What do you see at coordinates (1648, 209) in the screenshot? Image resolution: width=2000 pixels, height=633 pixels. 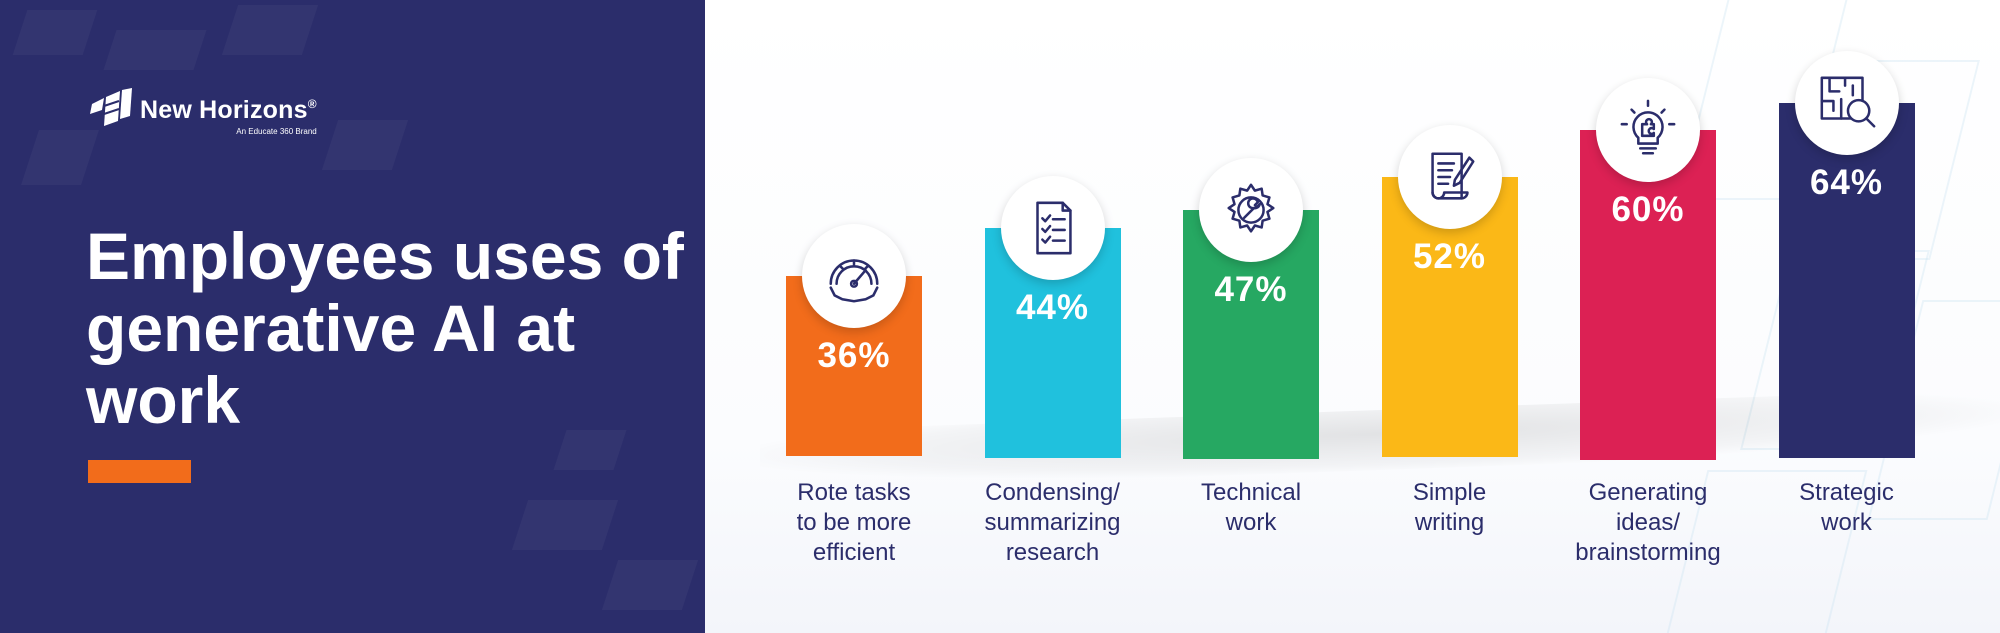 I see `bar-value-label: 60%` at bounding box center [1648, 209].